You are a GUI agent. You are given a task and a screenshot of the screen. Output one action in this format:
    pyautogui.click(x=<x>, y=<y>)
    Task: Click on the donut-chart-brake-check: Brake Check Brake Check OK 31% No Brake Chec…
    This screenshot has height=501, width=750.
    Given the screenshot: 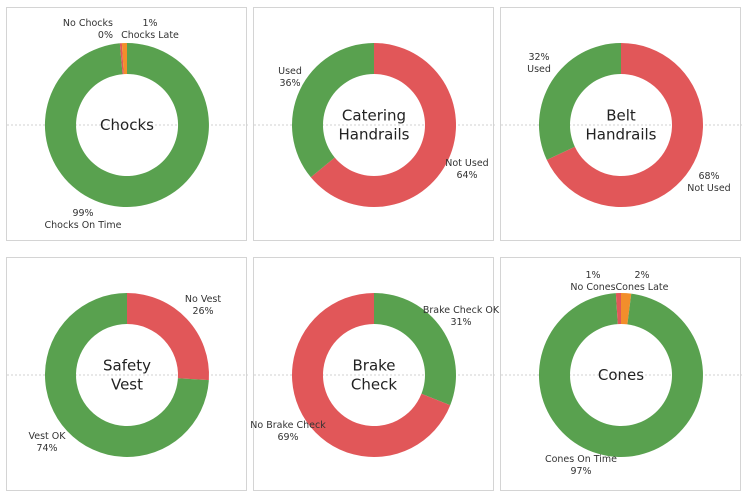 What is the action you would take?
    pyautogui.click(x=375, y=375)
    